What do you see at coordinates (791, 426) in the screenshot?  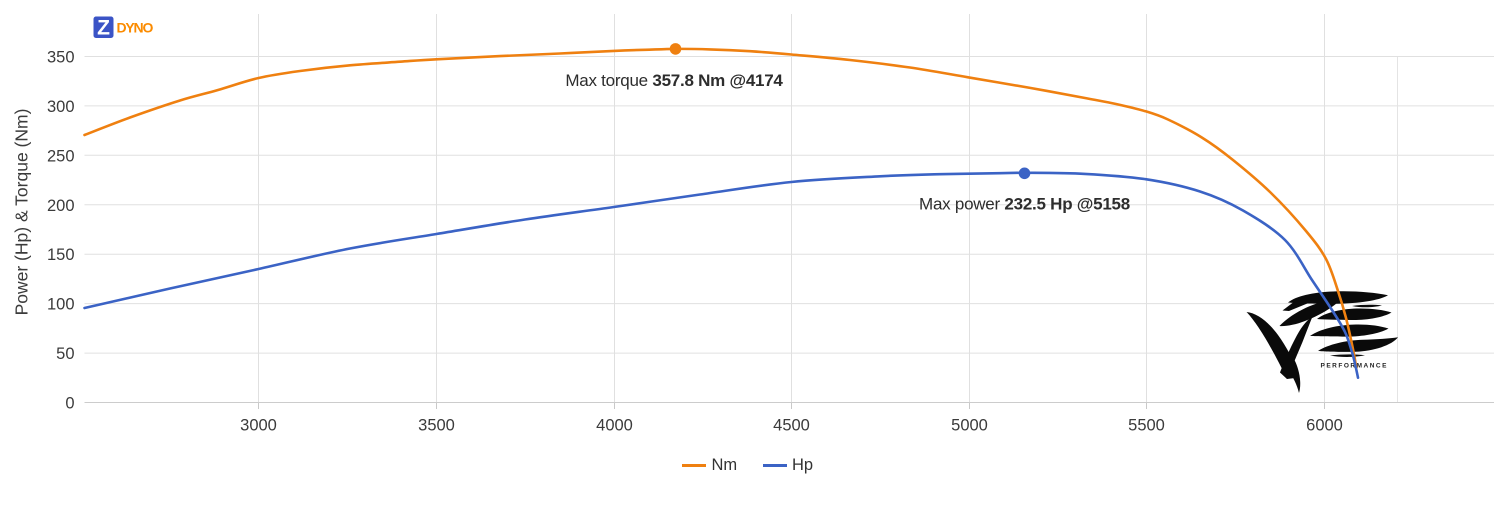 I see `svg-text: 4500` at bounding box center [791, 426].